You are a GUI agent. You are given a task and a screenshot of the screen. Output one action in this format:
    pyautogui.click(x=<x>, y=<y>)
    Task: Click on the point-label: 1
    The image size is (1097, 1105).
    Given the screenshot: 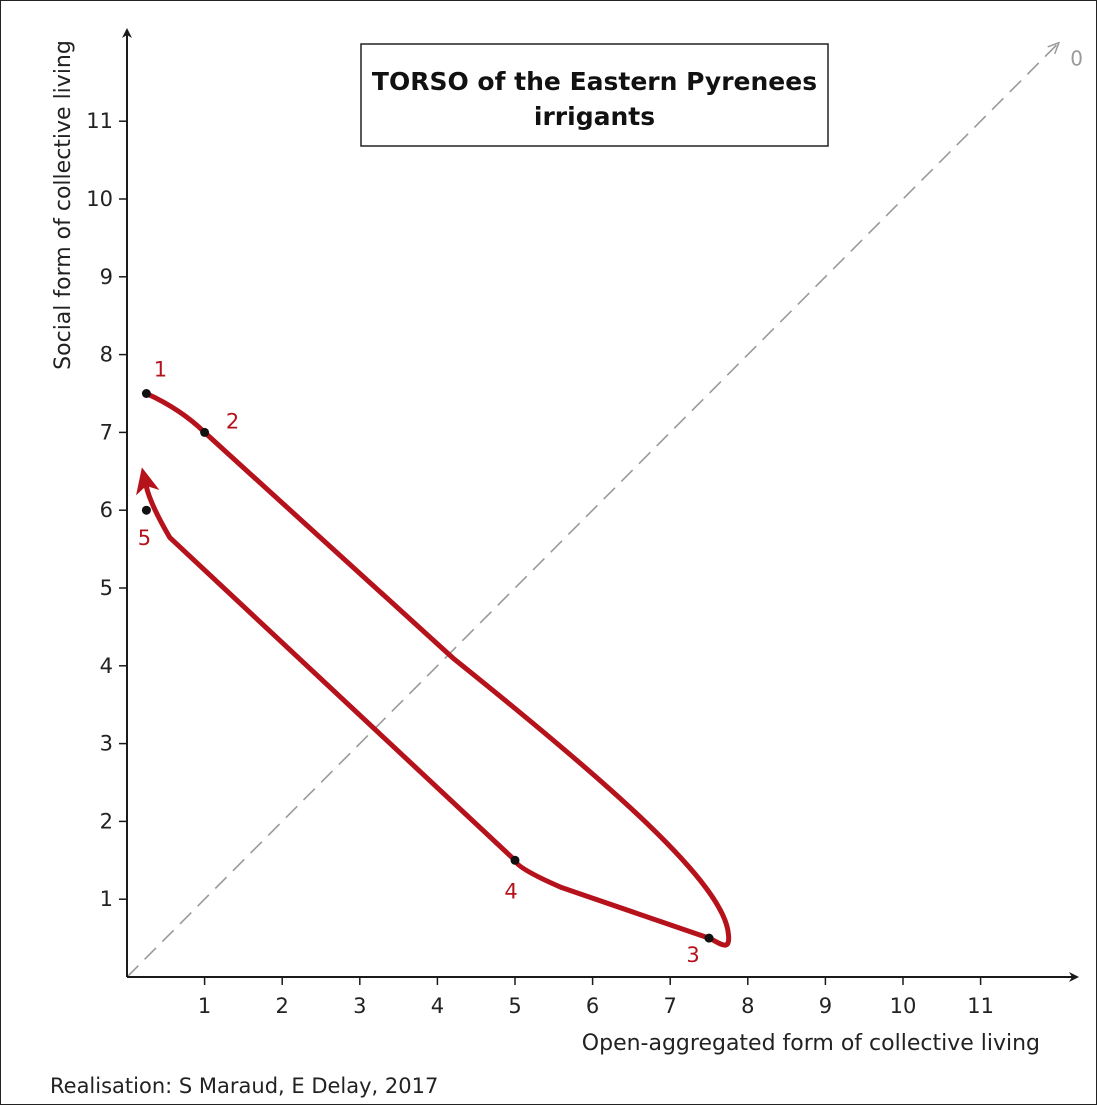 What is the action you would take?
    pyautogui.click(x=160, y=370)
    